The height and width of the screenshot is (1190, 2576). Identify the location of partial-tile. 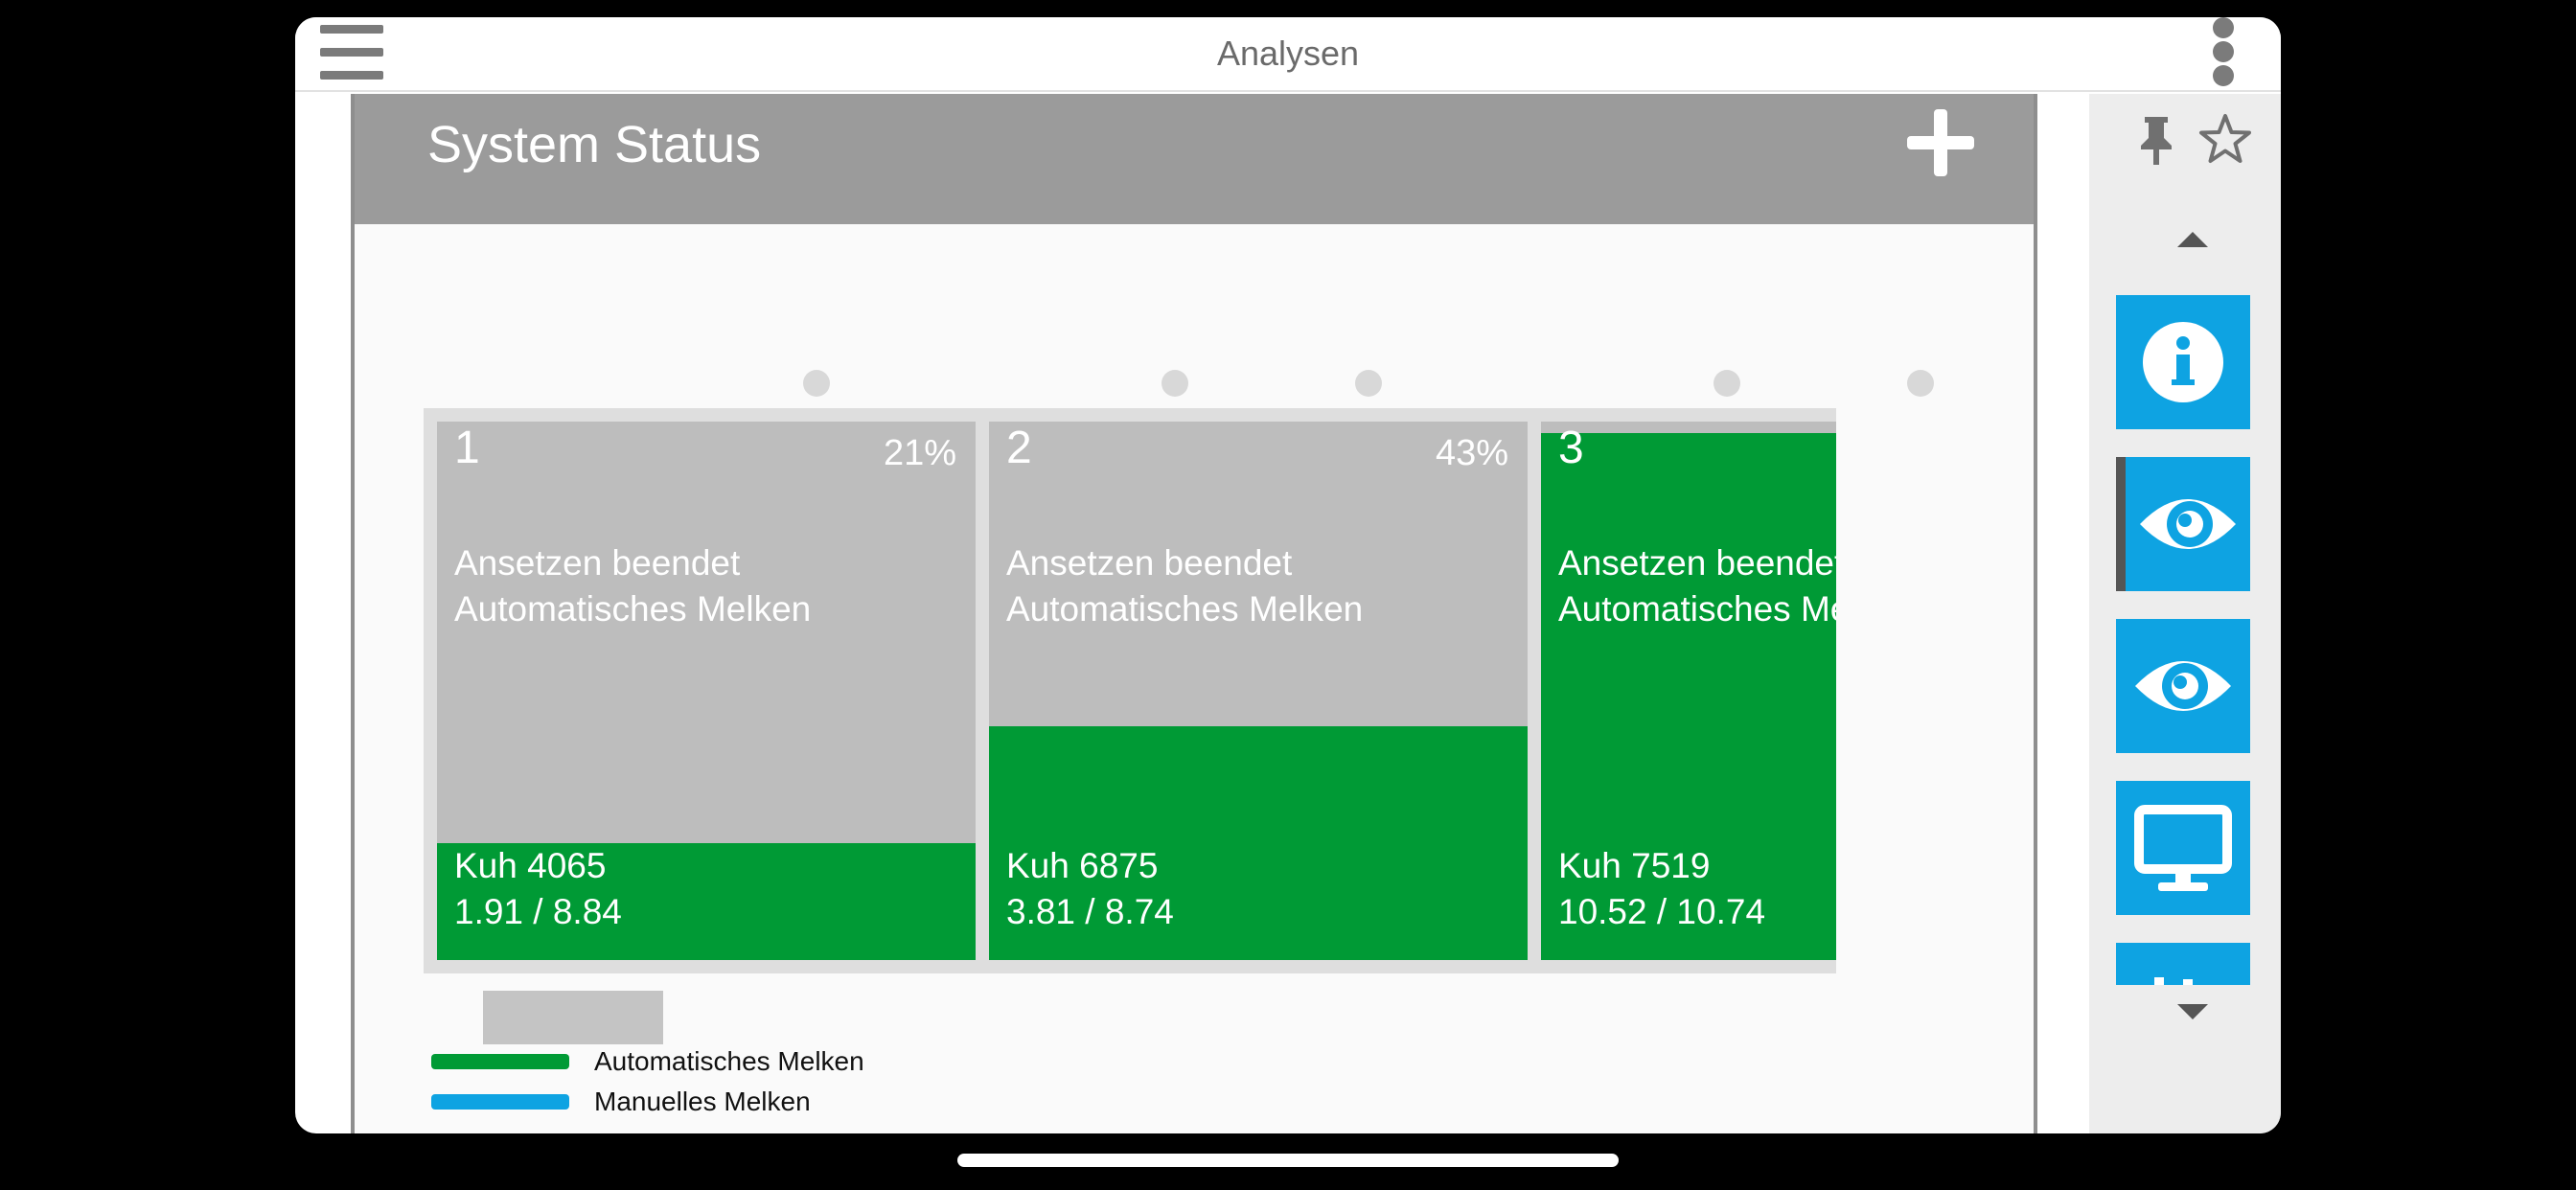
(2183, 964).